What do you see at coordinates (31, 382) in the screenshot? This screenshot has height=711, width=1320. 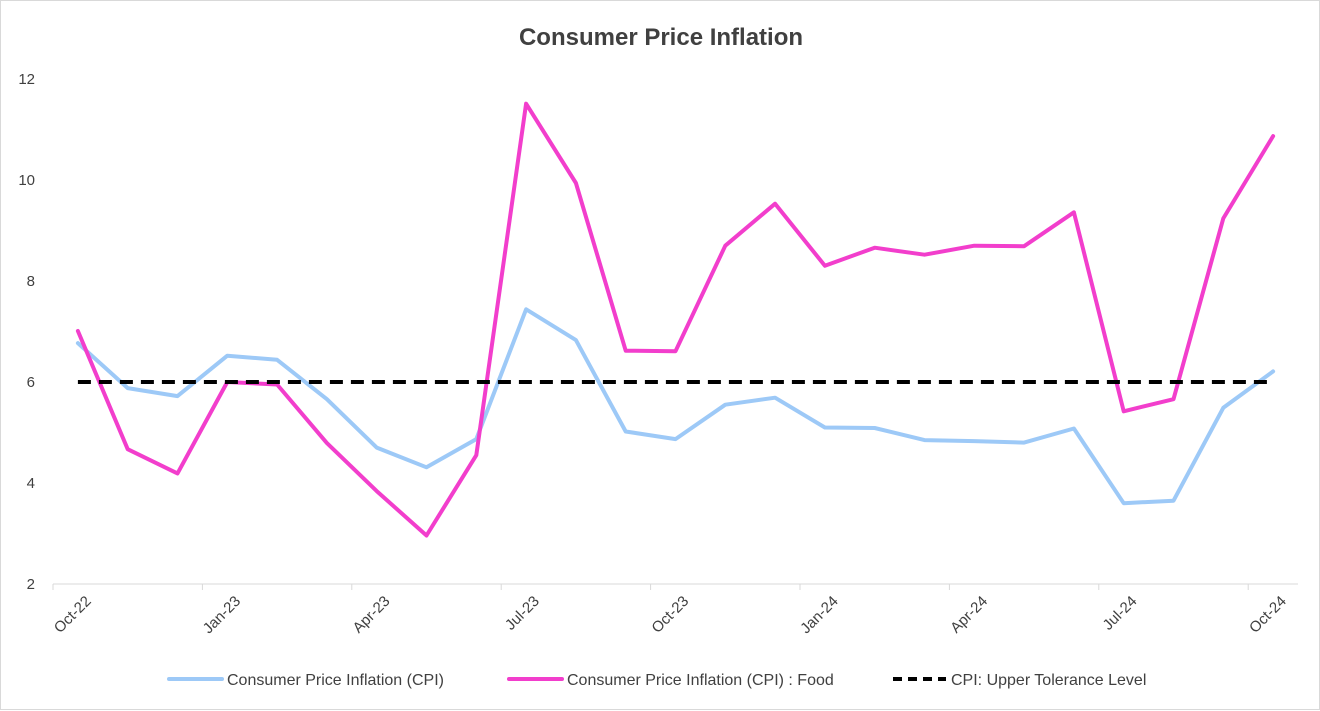 I see `y-tick-label: 6` at bounding box center [31, 382].